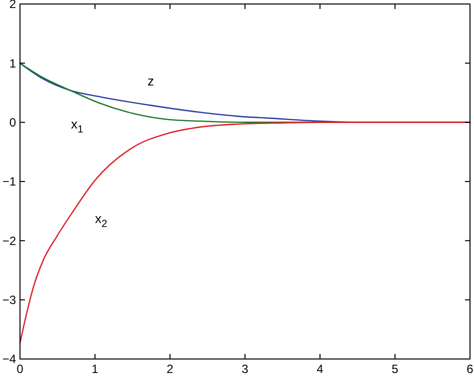  I want to click on x-tick-label: 2, so click(170, 369).